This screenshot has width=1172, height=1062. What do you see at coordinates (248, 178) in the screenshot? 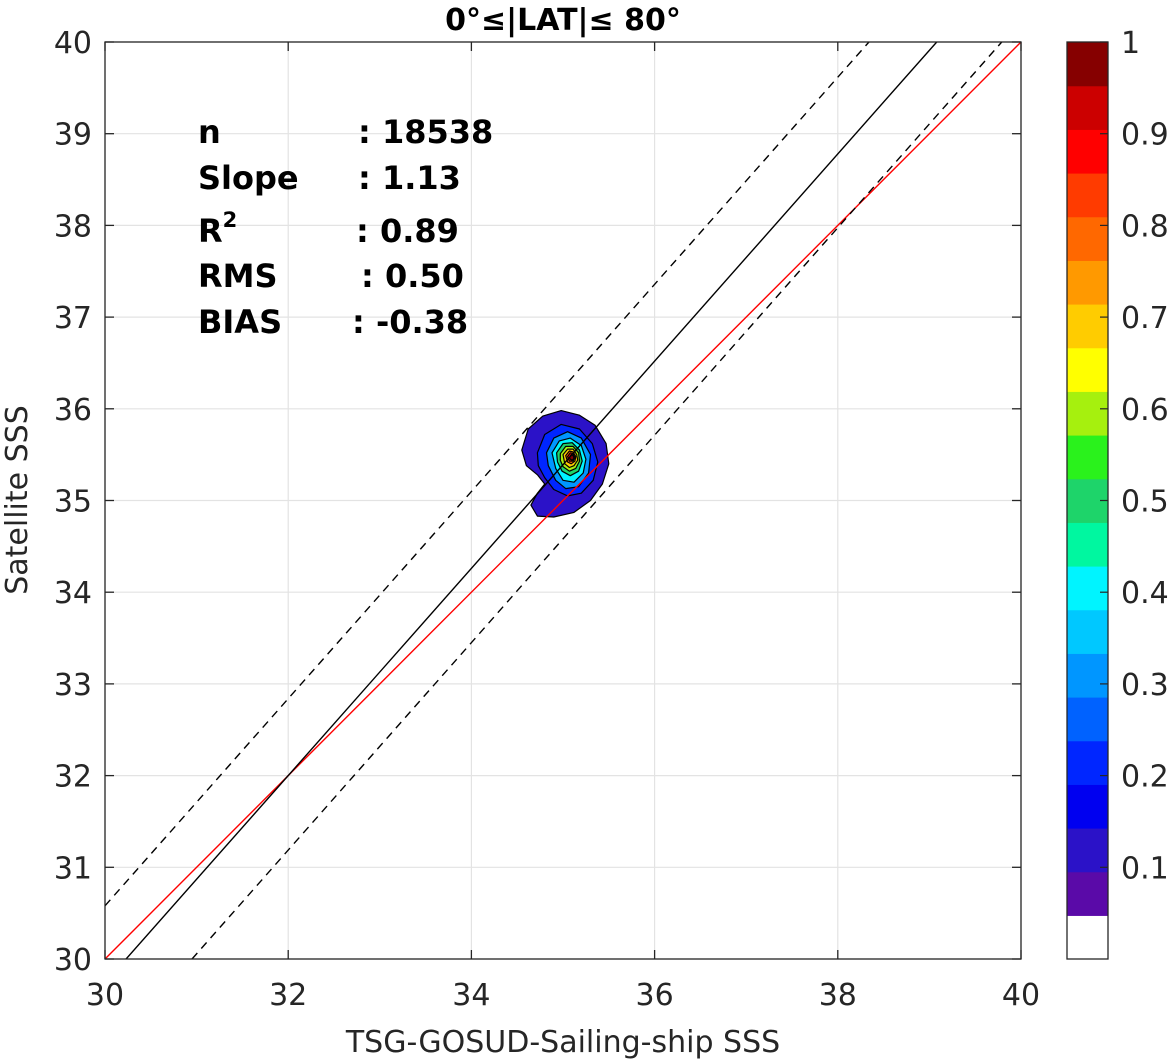
I see `stat-label: Slope` at bounding box center [248, 178].